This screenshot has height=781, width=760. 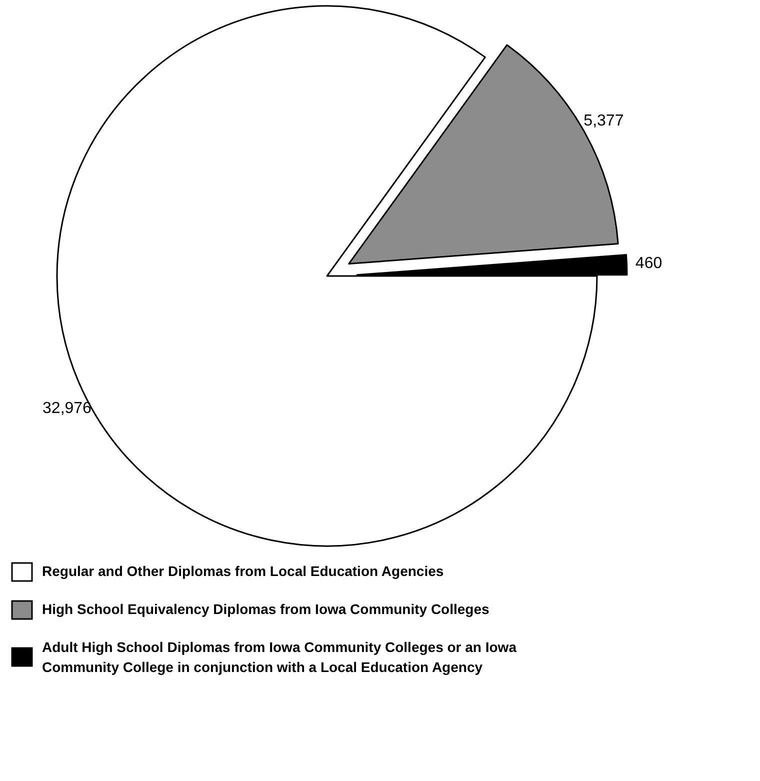 What do you see at coordinates (279, 656) in the screenshot?
I see `legend-label: Adult High School Diplomas from Iowa Community Colleges or an Iowa Community College in conjunction with a Local Education Agency` at bounding box center [279, 656].